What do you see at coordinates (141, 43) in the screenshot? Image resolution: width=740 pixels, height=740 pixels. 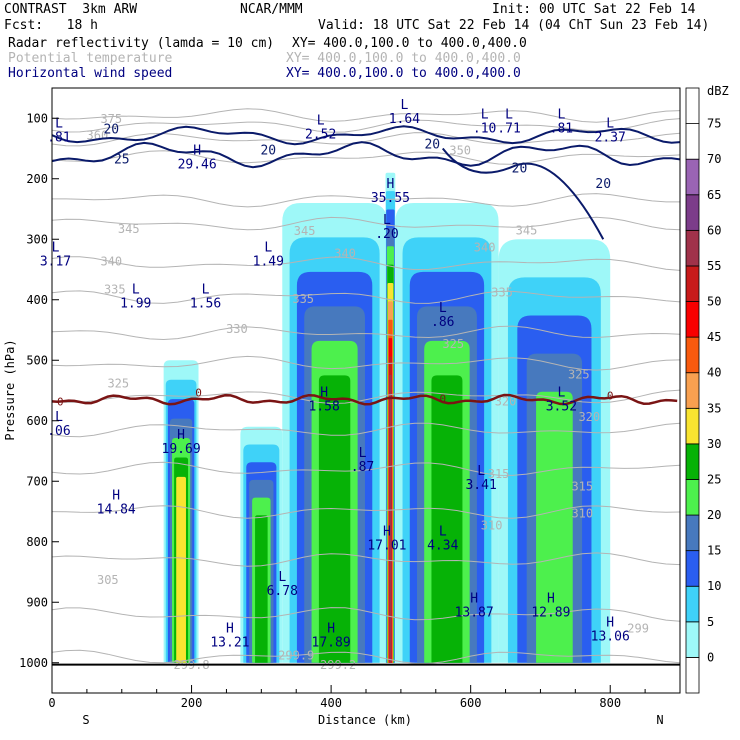 I see `field-name-reflectivity: Radar reflectivity (lamda = 10 cm)` at bounding box center [141, 43].